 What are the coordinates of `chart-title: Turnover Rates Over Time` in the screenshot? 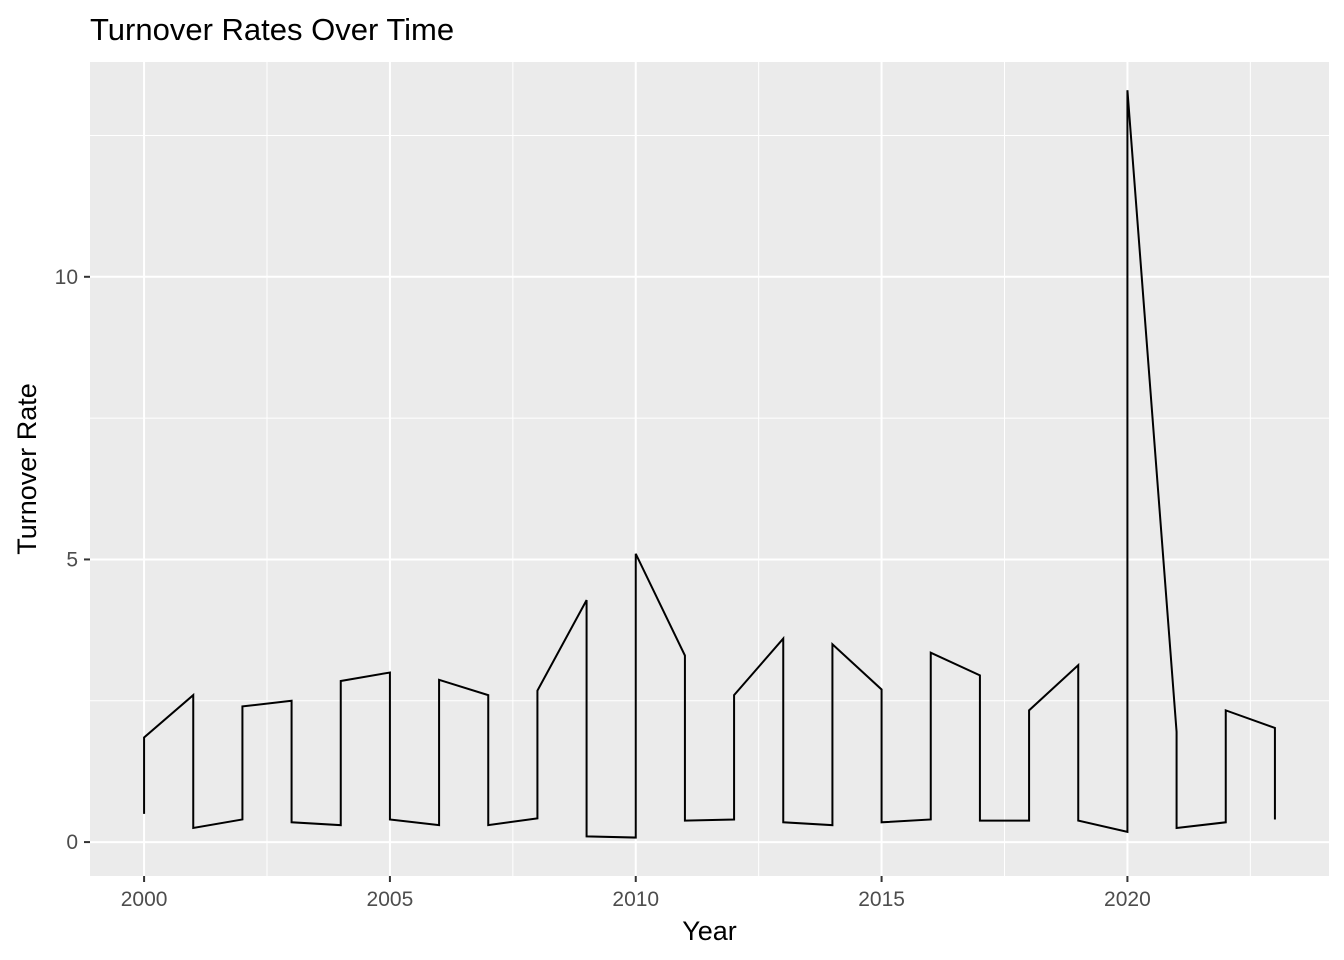 It's located at (272, 29).